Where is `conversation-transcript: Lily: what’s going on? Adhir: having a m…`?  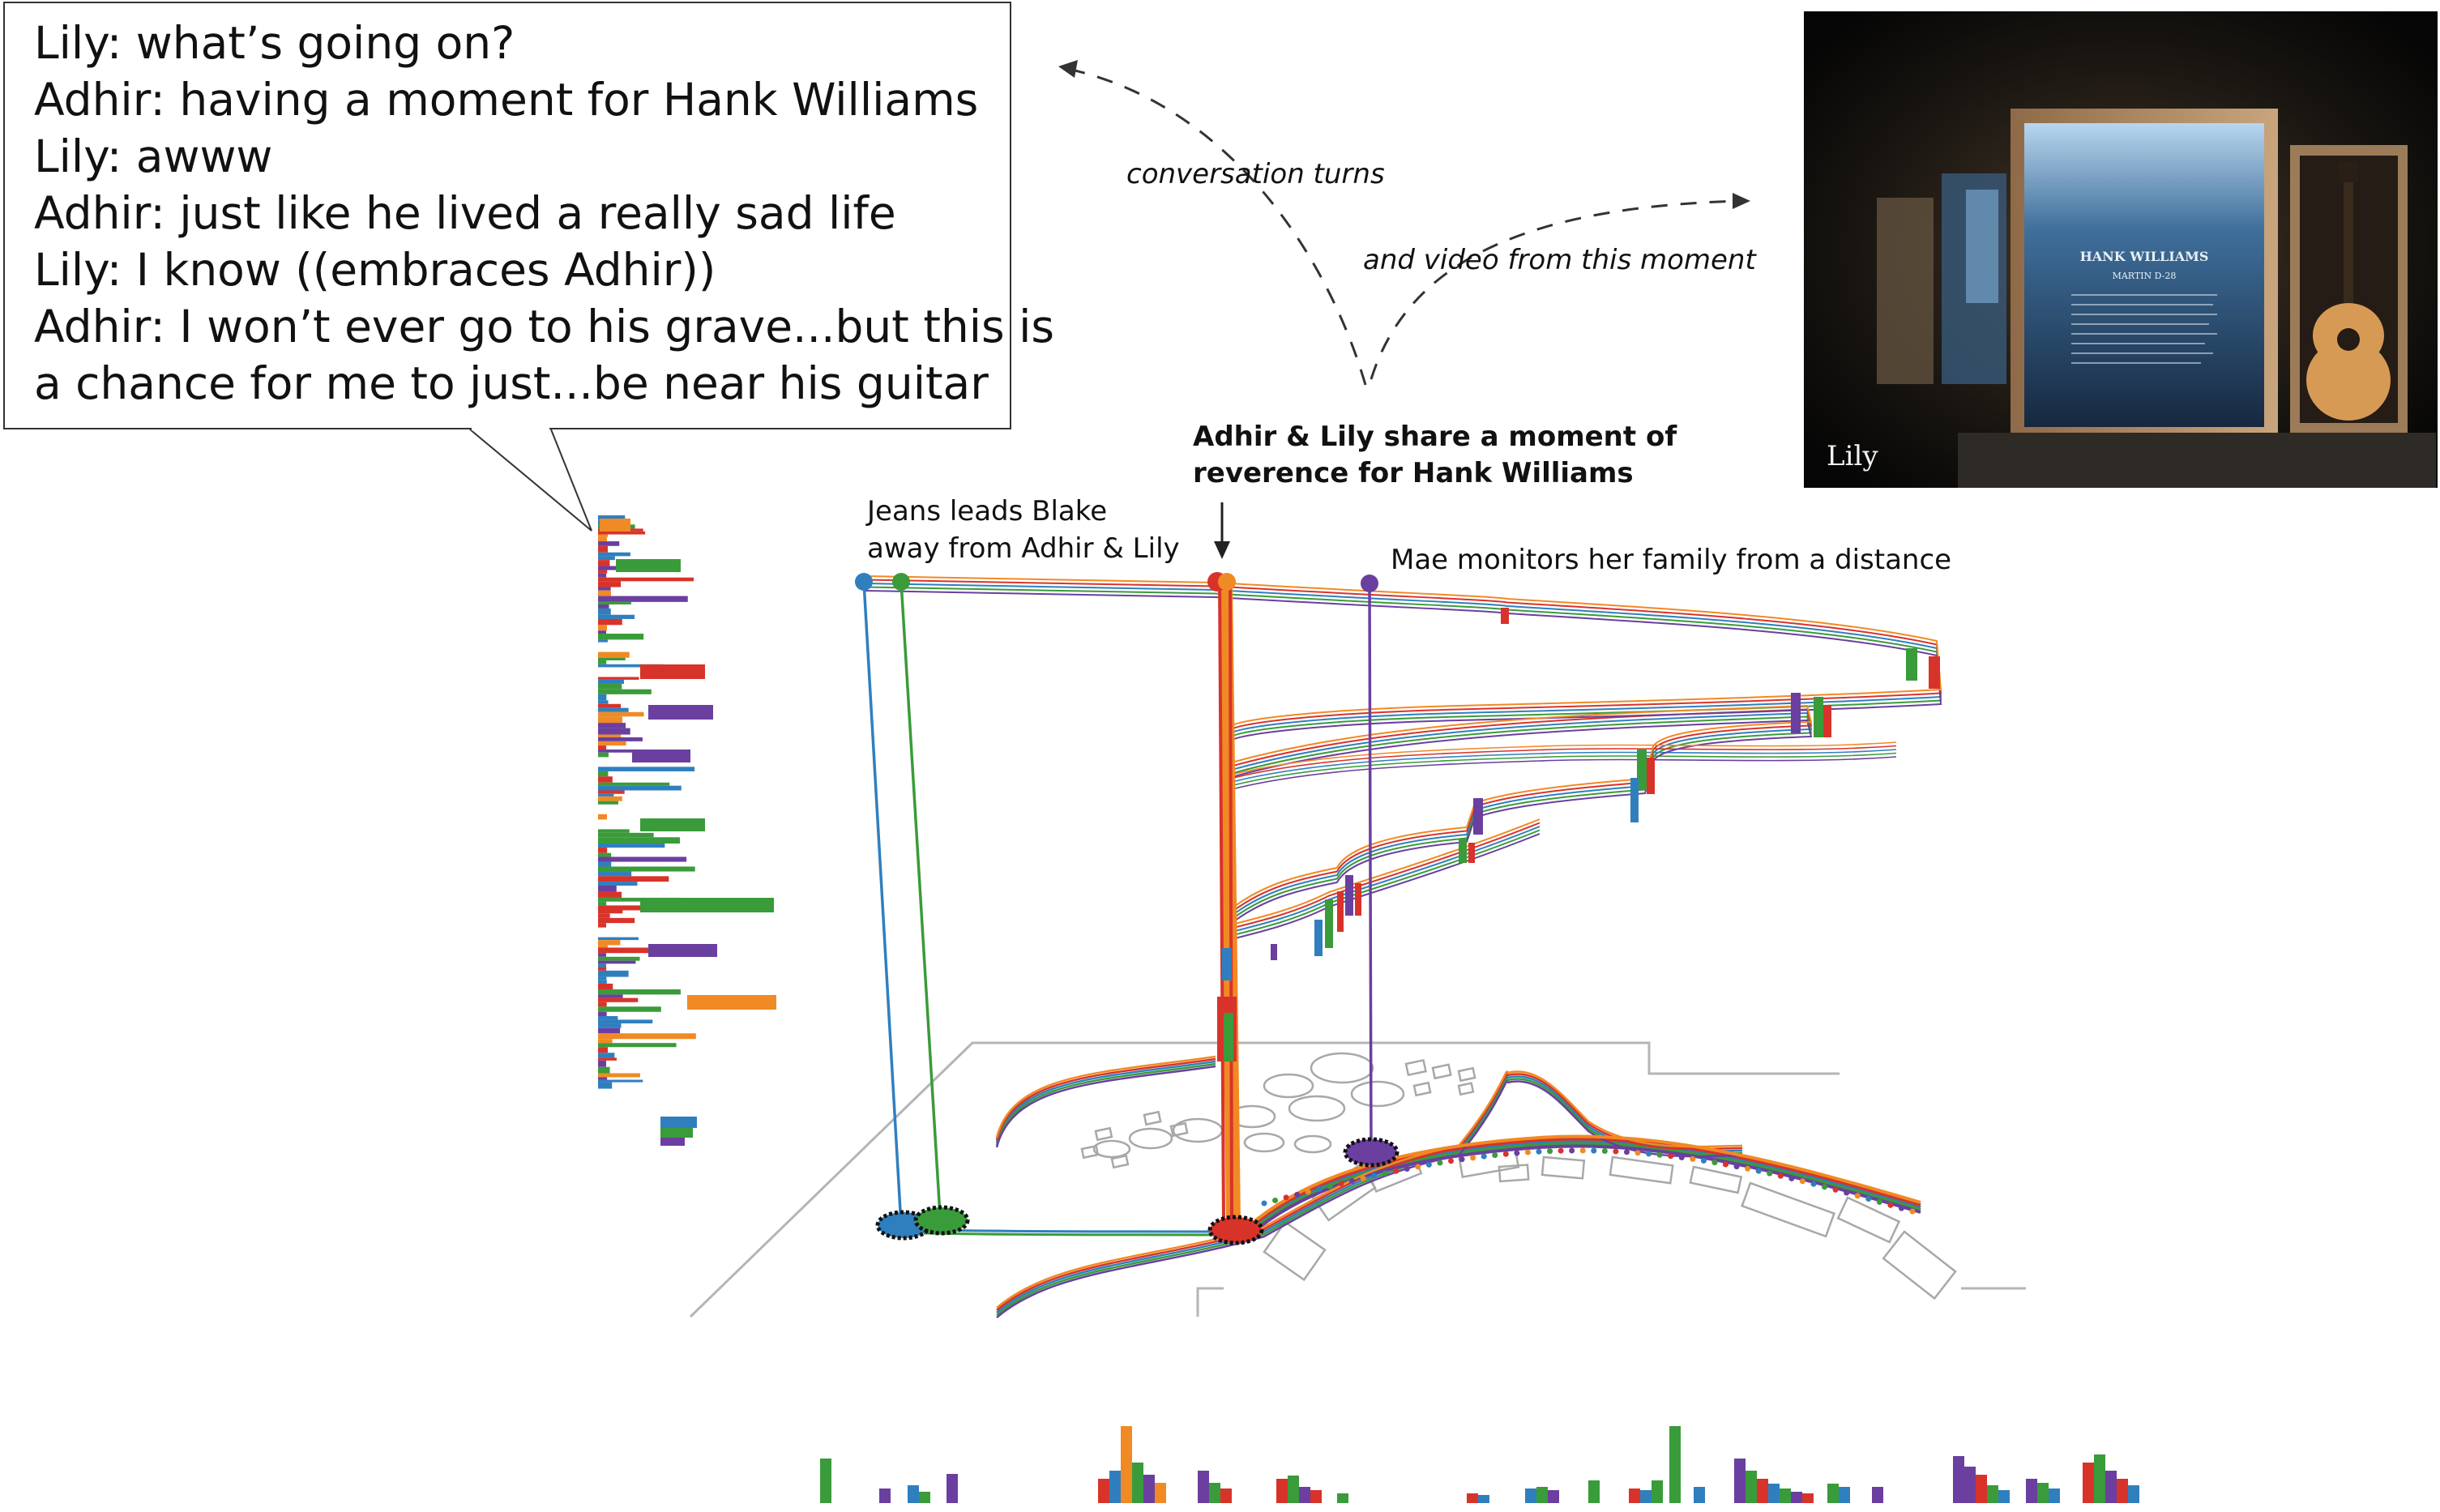
conversation-transcript: Lily: what’s going on? Adhir: having a m… is located at coordinates (528, 216).